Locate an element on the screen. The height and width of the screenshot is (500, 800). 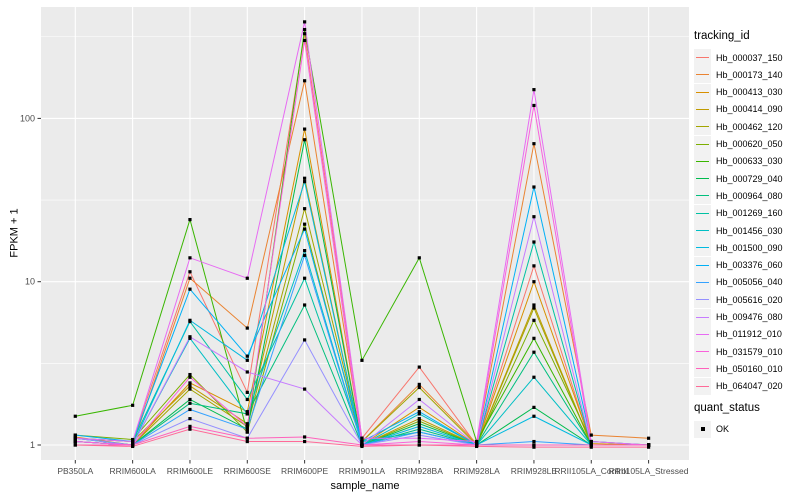
x-tick-label: RRIM928LE is located at coordinates (534, 471).